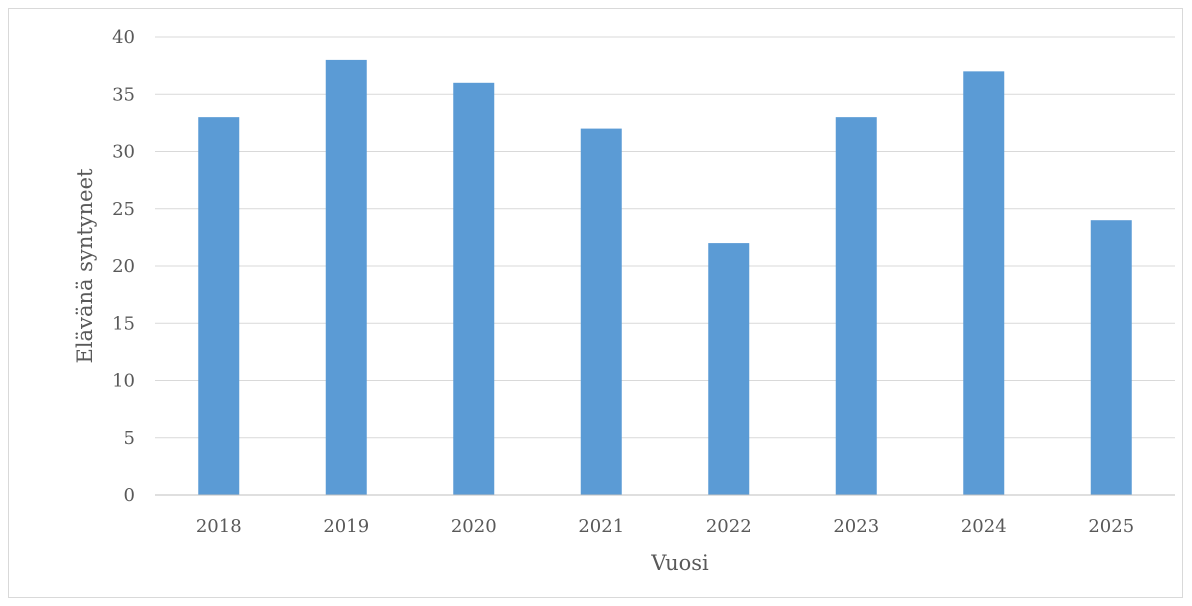  Describe the element at coordinates (123, 209) in the screenshot. I see `y-tick-label: 25` at that location.